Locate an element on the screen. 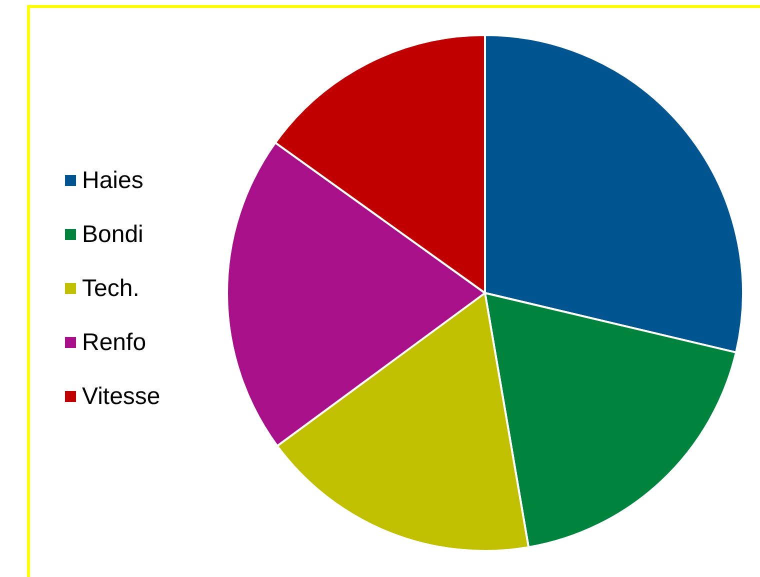 Image resolution: width=760 pixels, height=577 pixels. legend-label: Tech. is located at coordinates (111, 288).